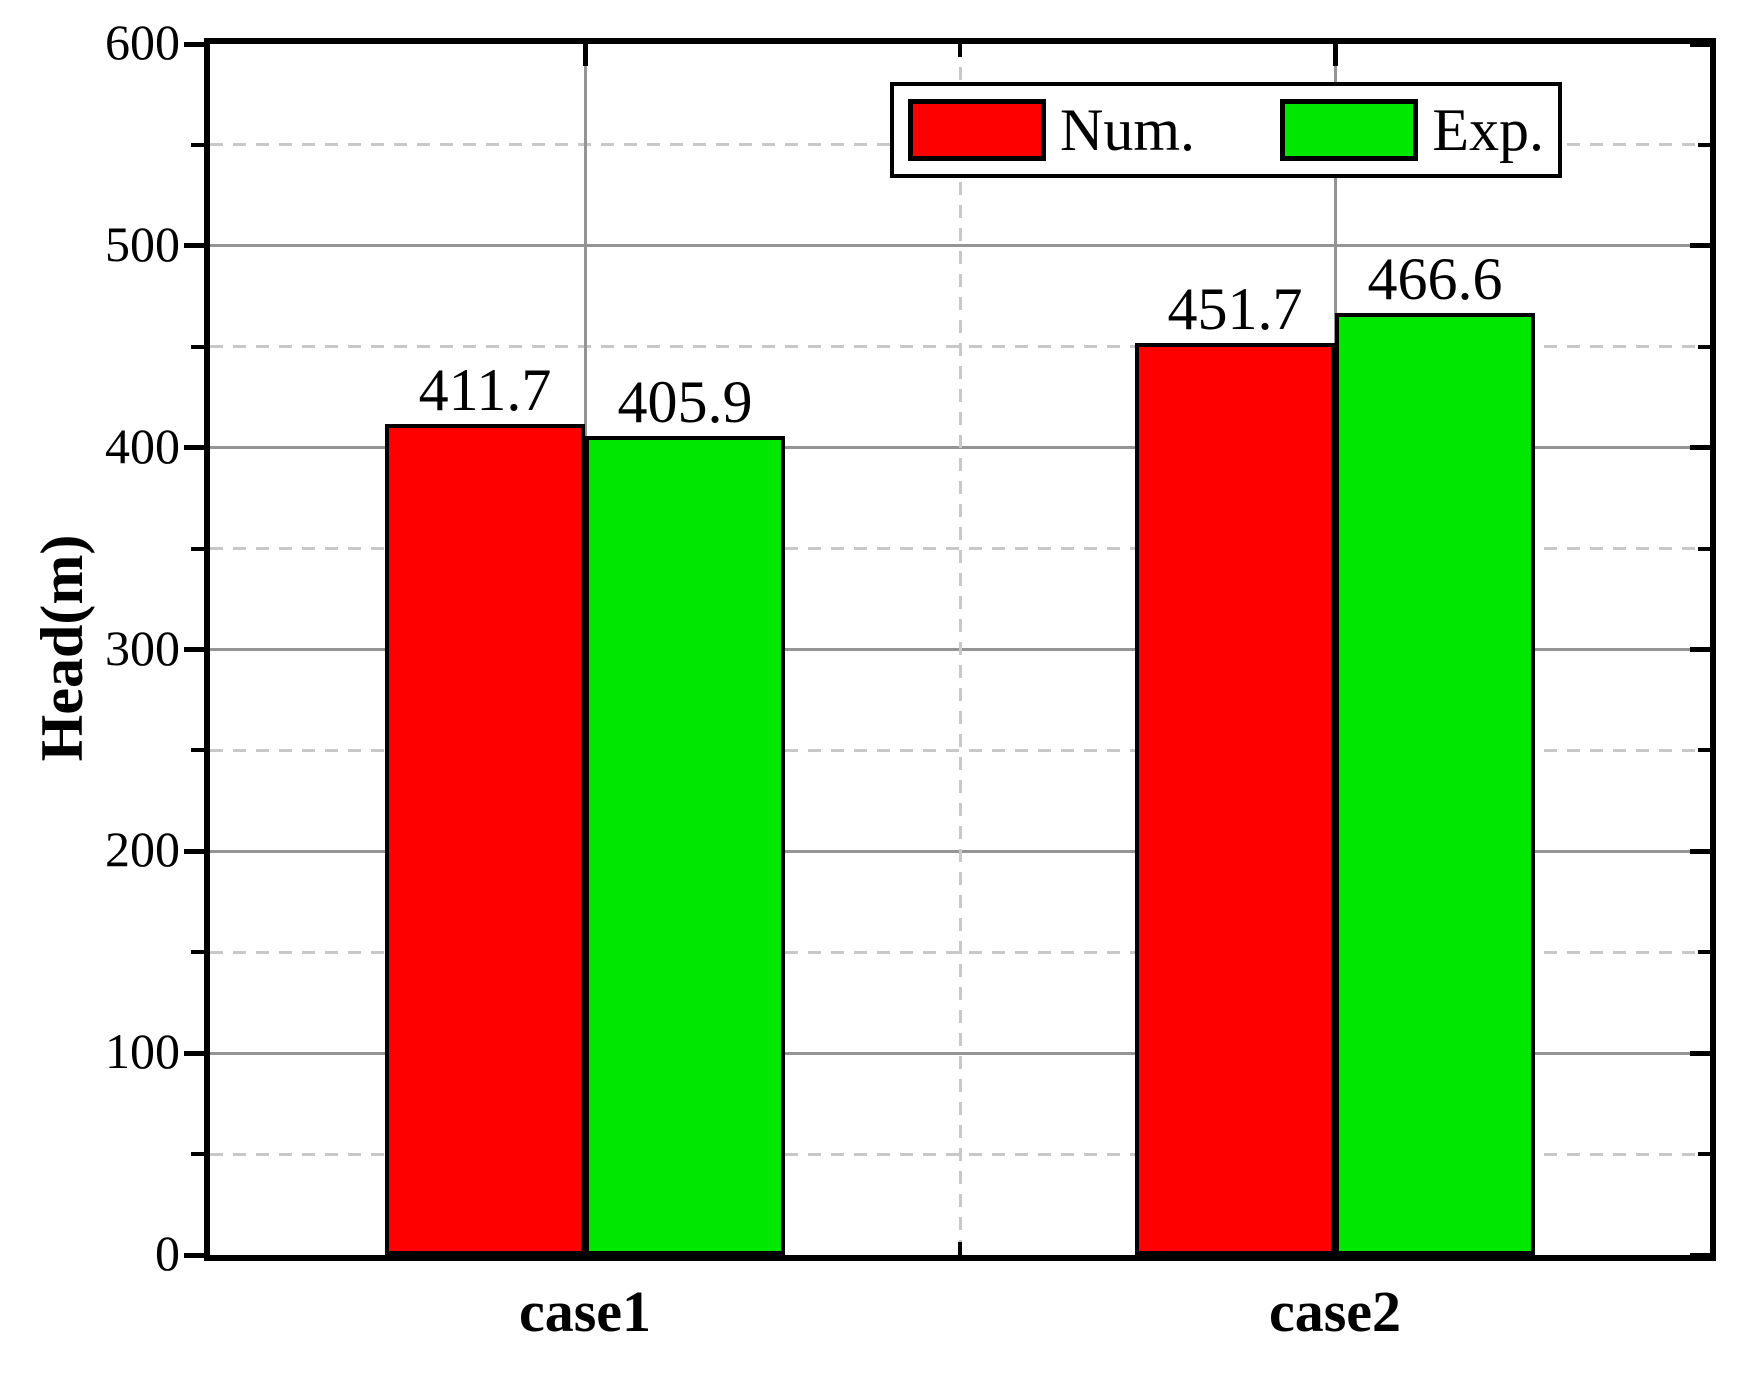  What do you see at coordinates (1235, 309) in the screenshot?
I see `bar-value-label: 451.7` at bounding box center [1235, 309].